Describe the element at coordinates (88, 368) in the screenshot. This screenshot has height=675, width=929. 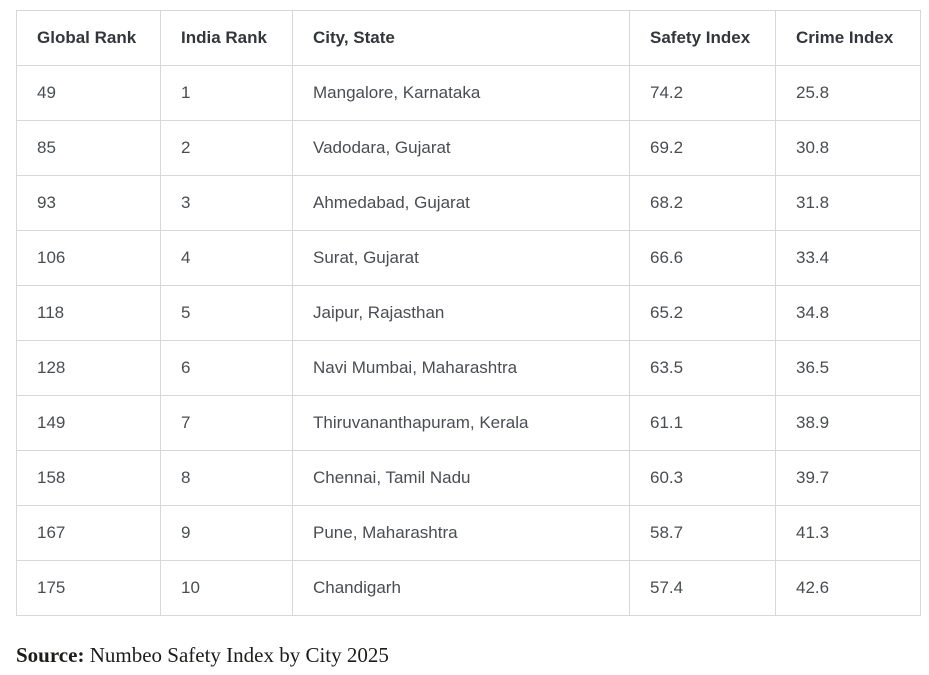
I see `cell-global-rank: 128` at that location.